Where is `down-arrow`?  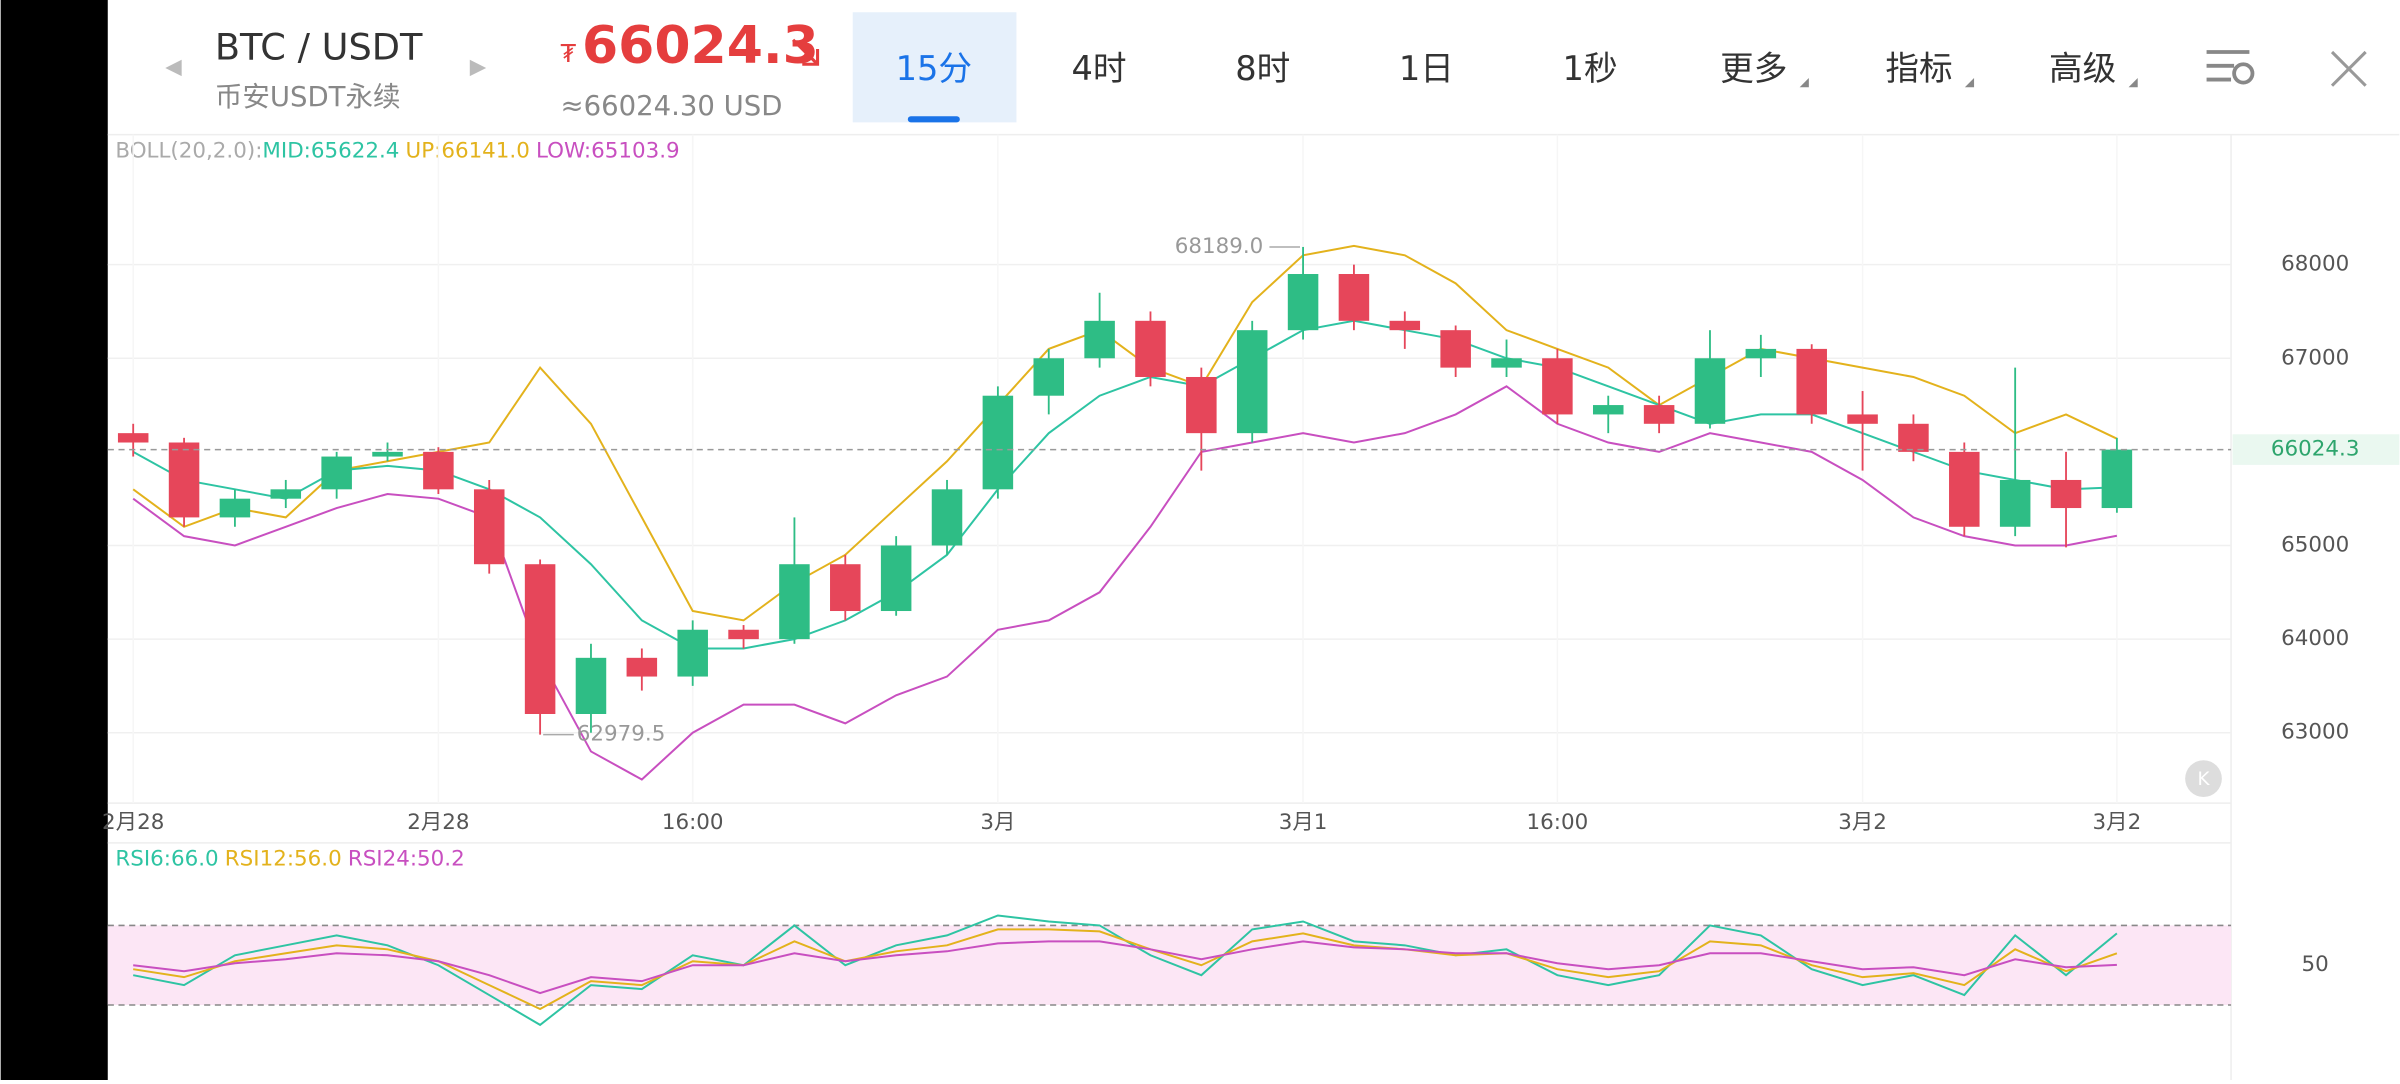
down-arrow is located at coordinates (806, 52).